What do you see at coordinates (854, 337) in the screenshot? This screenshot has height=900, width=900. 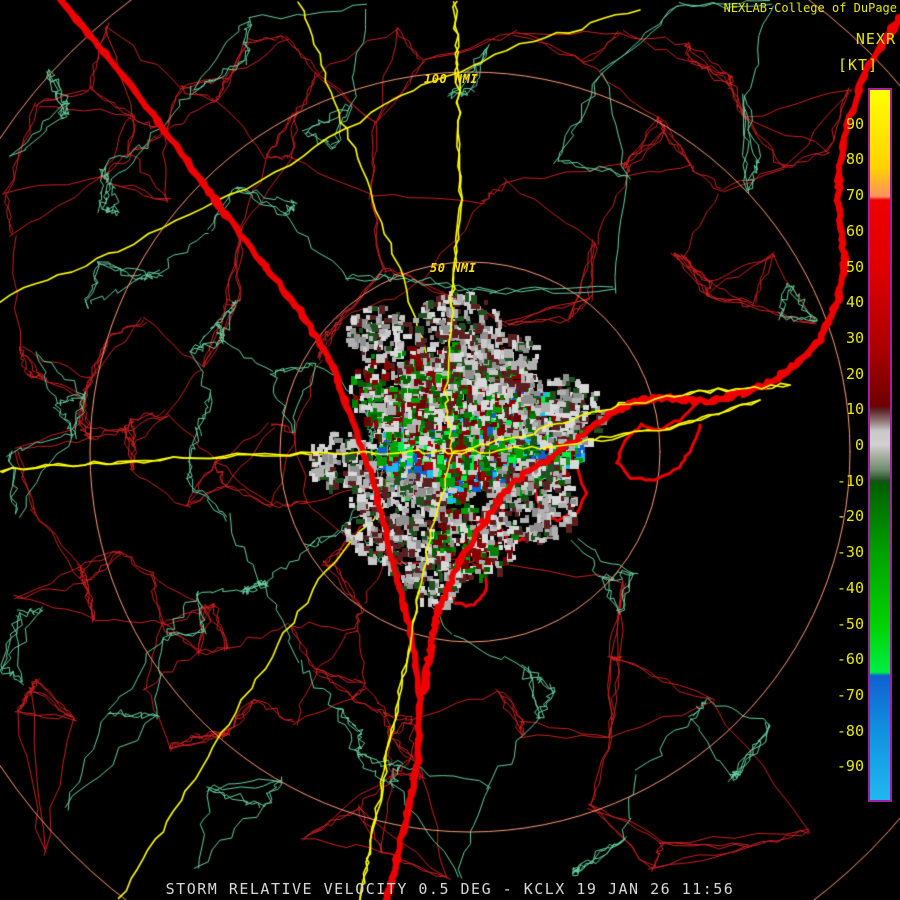 I see `colorbar-tick-label: 30` at bounding box center [854, 337].